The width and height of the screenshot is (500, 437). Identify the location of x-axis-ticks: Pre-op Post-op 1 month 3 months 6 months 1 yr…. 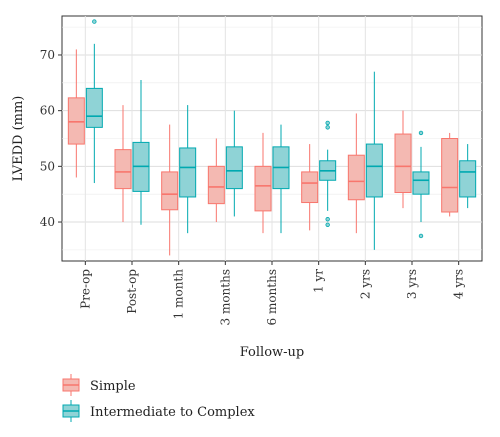
(272, 293).